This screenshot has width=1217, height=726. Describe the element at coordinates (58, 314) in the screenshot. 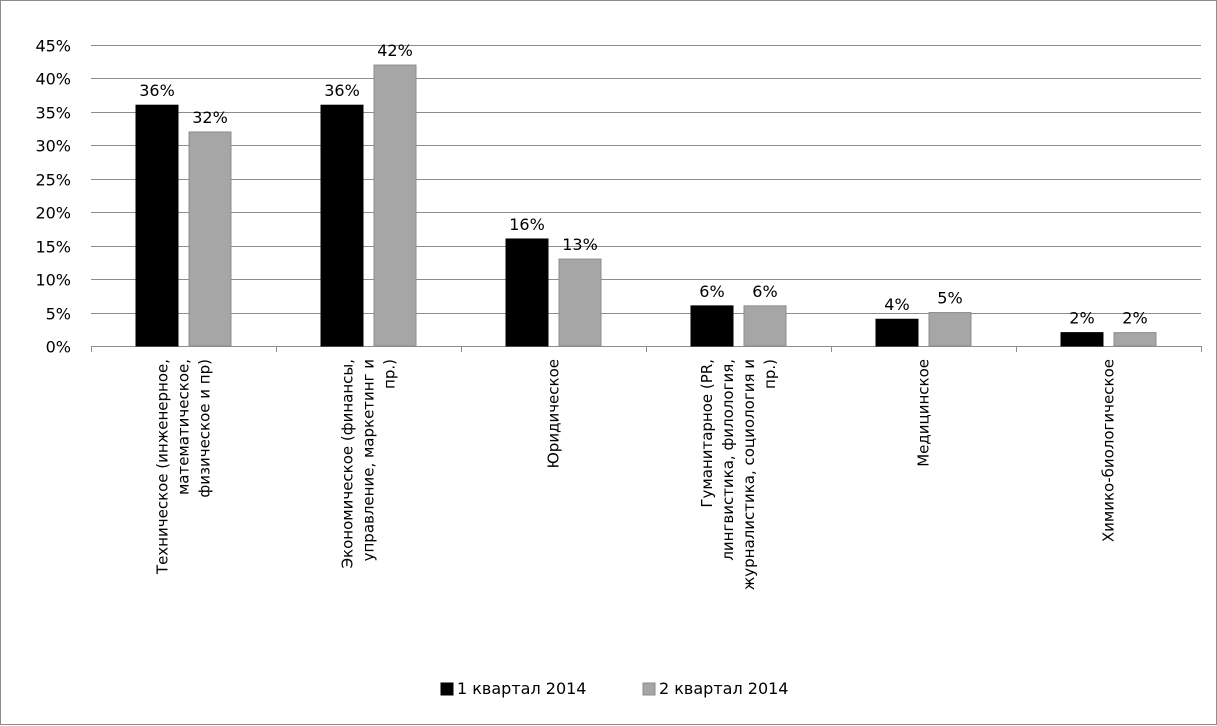

I see `y-tick-label: 5%` at that location.